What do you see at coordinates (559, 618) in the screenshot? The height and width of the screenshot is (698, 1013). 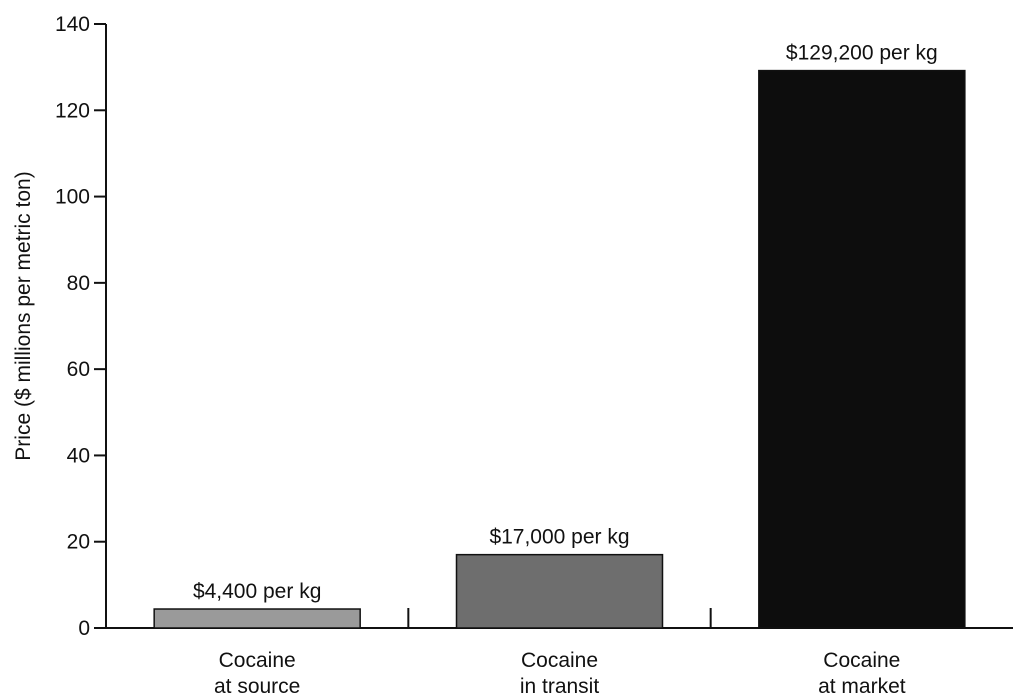 I see `x-axis-ticks` at bounding box center [559, 618].